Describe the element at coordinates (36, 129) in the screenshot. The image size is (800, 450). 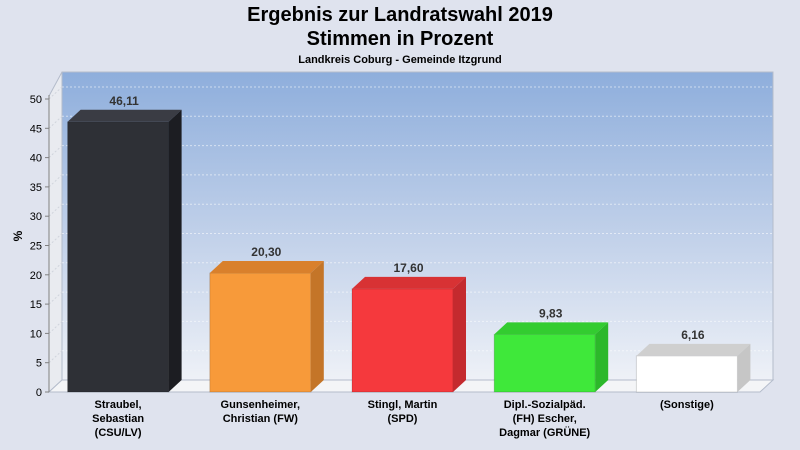
I see `y-tick-label: 45` at that location.